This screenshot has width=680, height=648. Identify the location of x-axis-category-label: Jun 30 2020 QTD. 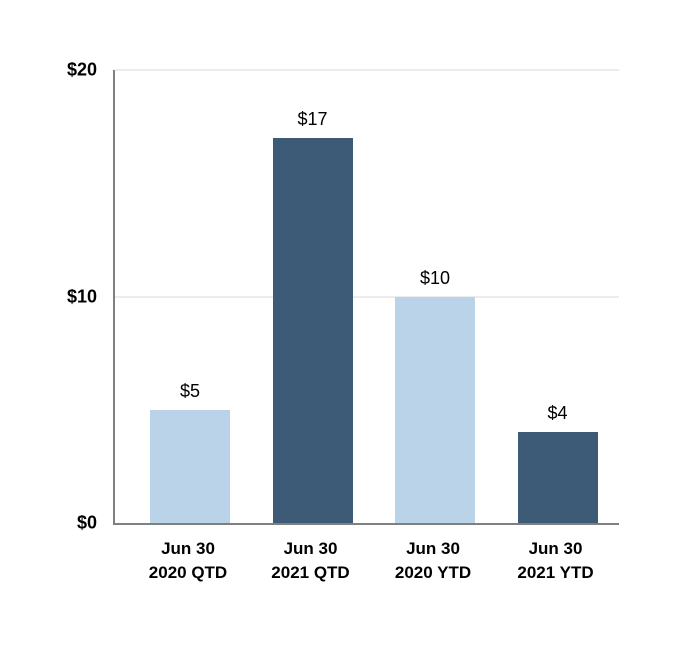
(188, 561).